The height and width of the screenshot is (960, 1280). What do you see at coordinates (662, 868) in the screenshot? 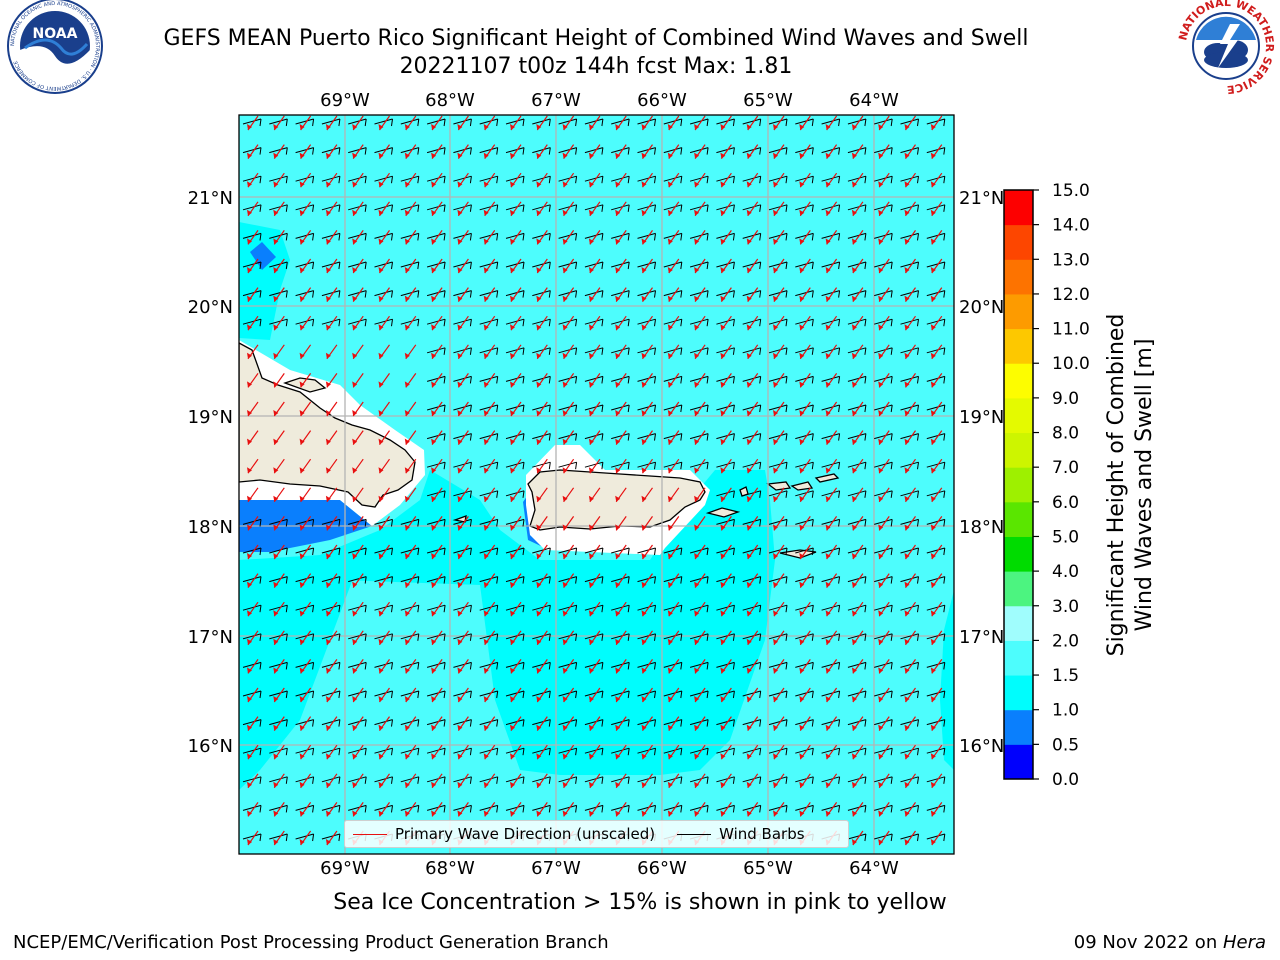
I see `lon-label: 66°W` at bounding box center [662, 868].